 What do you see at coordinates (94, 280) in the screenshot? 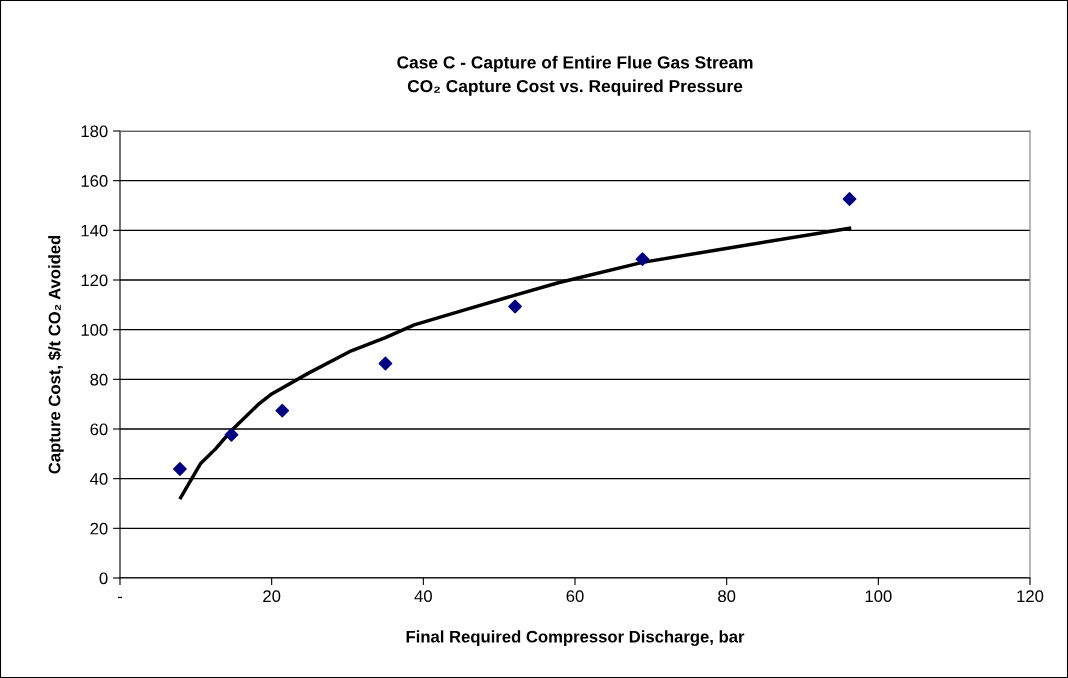
I see `y-tick-label: 120` at bounding box center [94, 280].